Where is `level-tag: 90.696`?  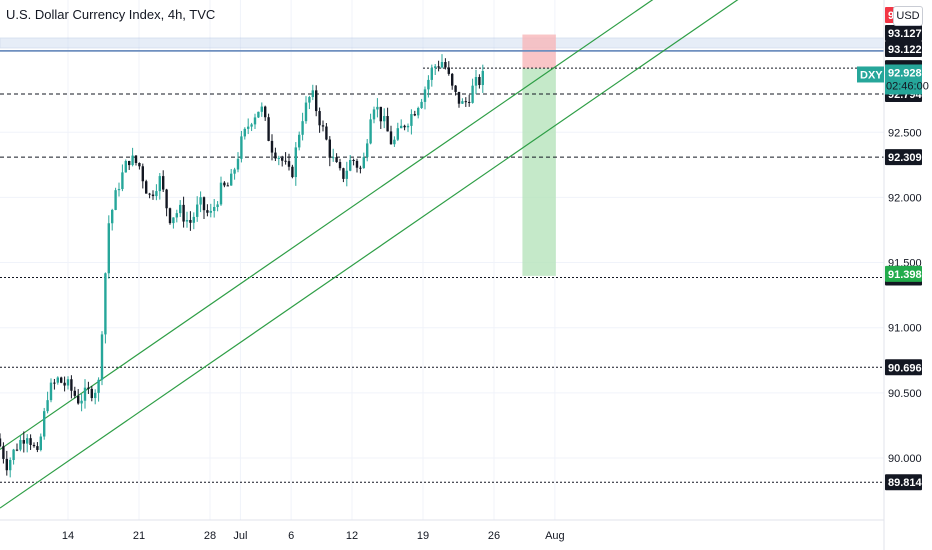
level-tag: 90.696 is located at coordinates (905, 368).